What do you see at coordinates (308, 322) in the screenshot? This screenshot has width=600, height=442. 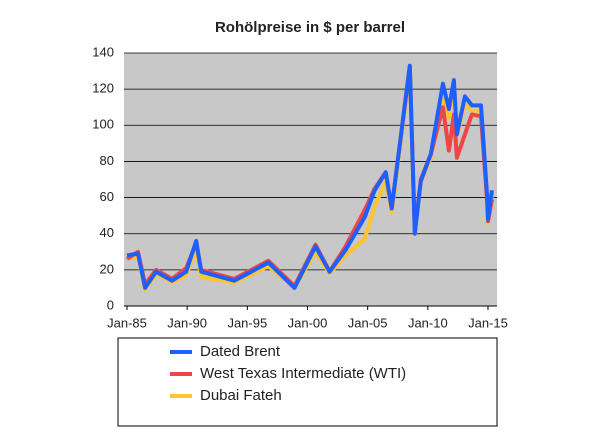 I see `x-tick-label: Jan-00` at bounding box center [308, 322].